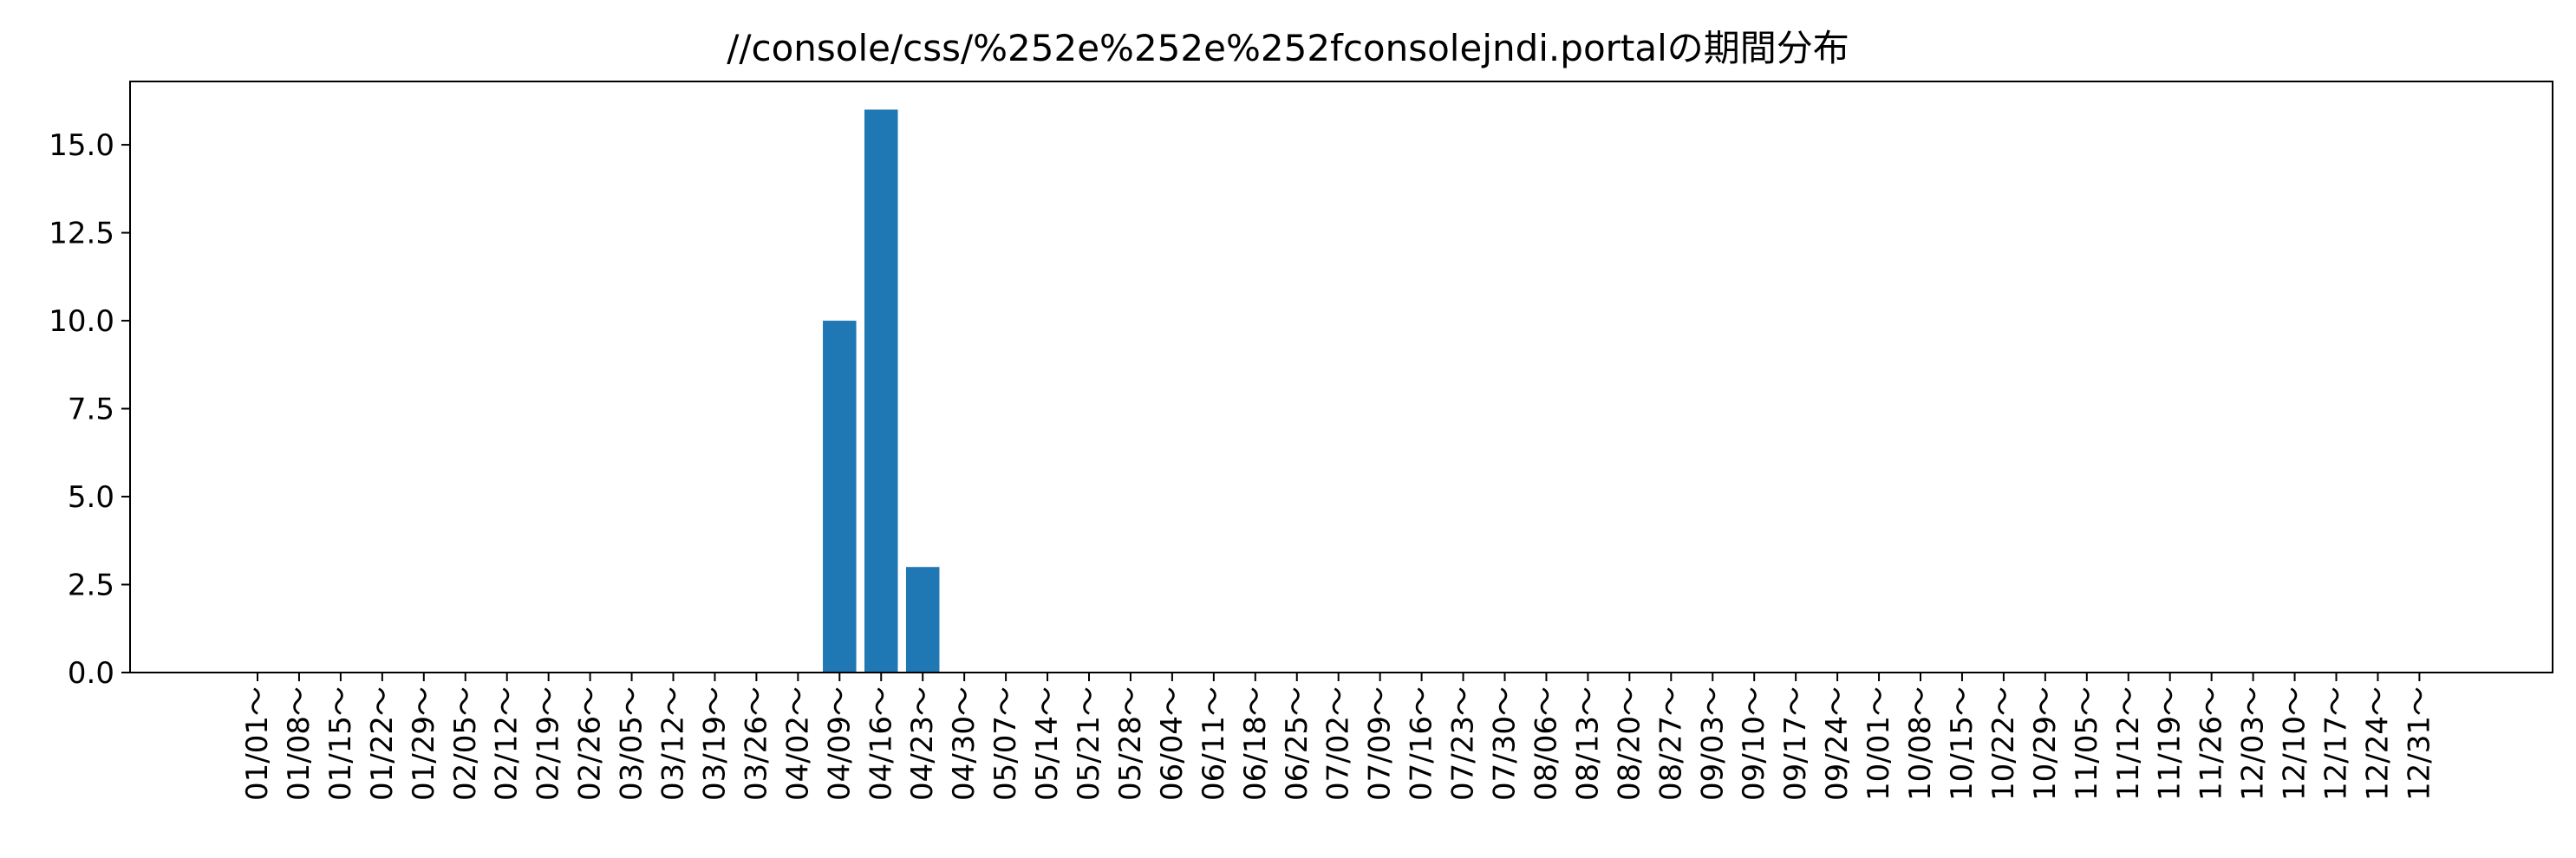 The width and height of the screenshot is (2576, 858). I want to click on y-tick-label: 0.0, so click(91, 673).